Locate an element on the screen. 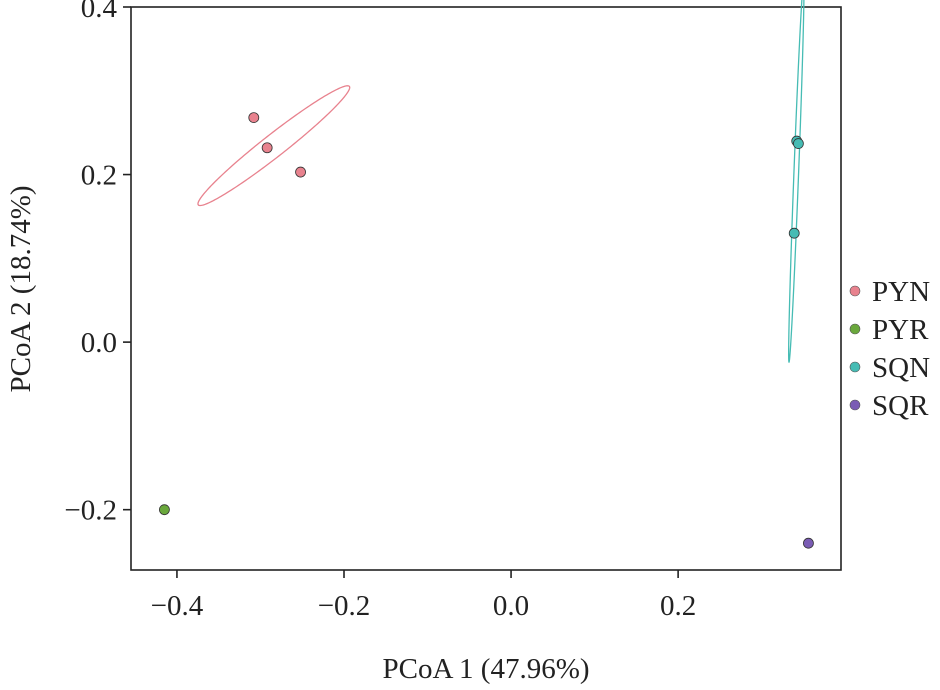 This screenshot has height=690, width=940. x-tick-label: 0.0 is located at coordinates (511, 606).